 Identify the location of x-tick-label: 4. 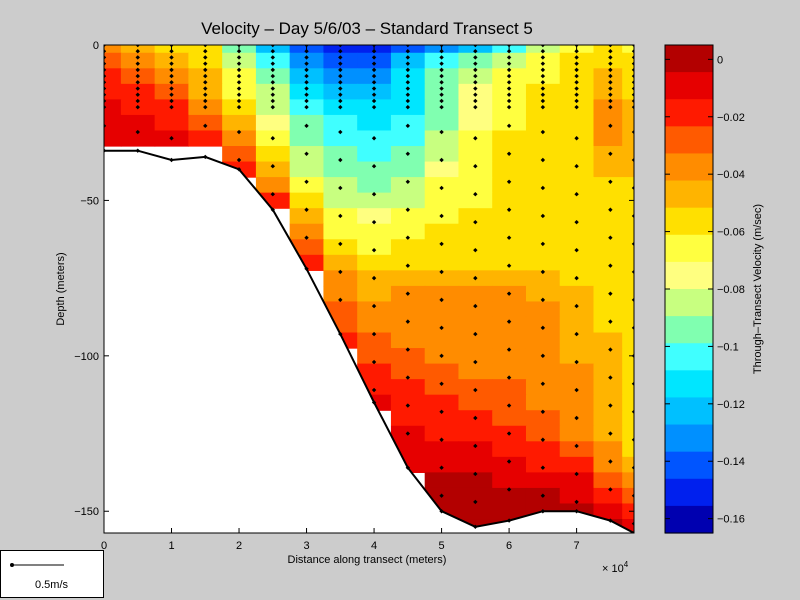
(374, 546).